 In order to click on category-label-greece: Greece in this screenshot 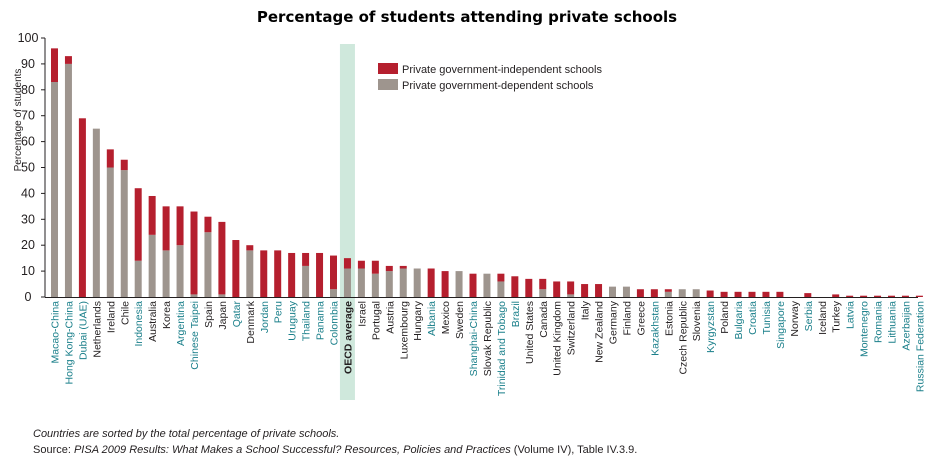, I will do `click(641, 318)`.